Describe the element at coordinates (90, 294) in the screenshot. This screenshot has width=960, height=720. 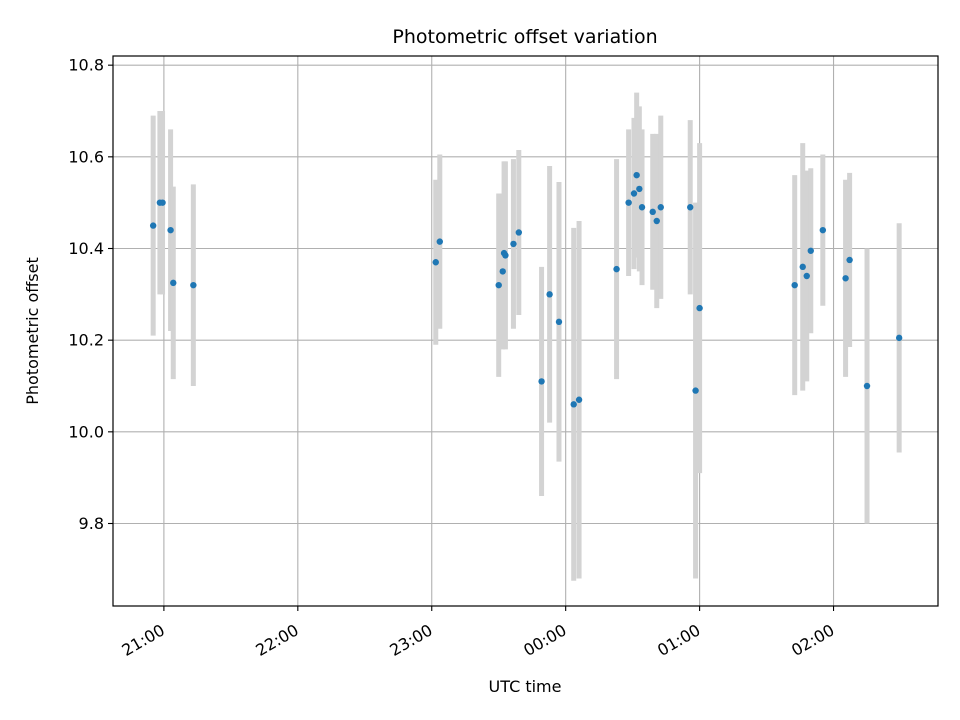
I see `y-axis-ticks: 9.8 10.0 10.2 10.4 10.6 10.8` at that location.